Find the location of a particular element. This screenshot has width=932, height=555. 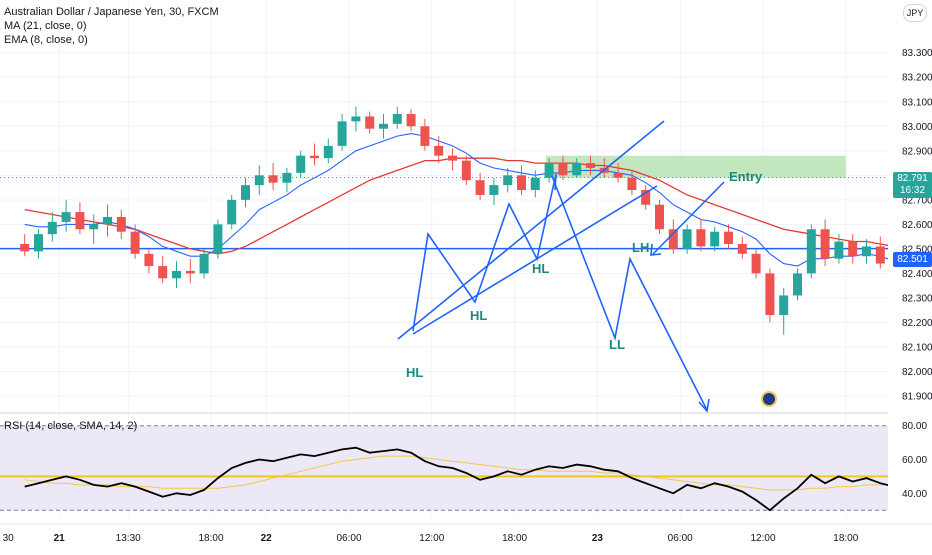

supply-zone is located at coordinates (696, 166).